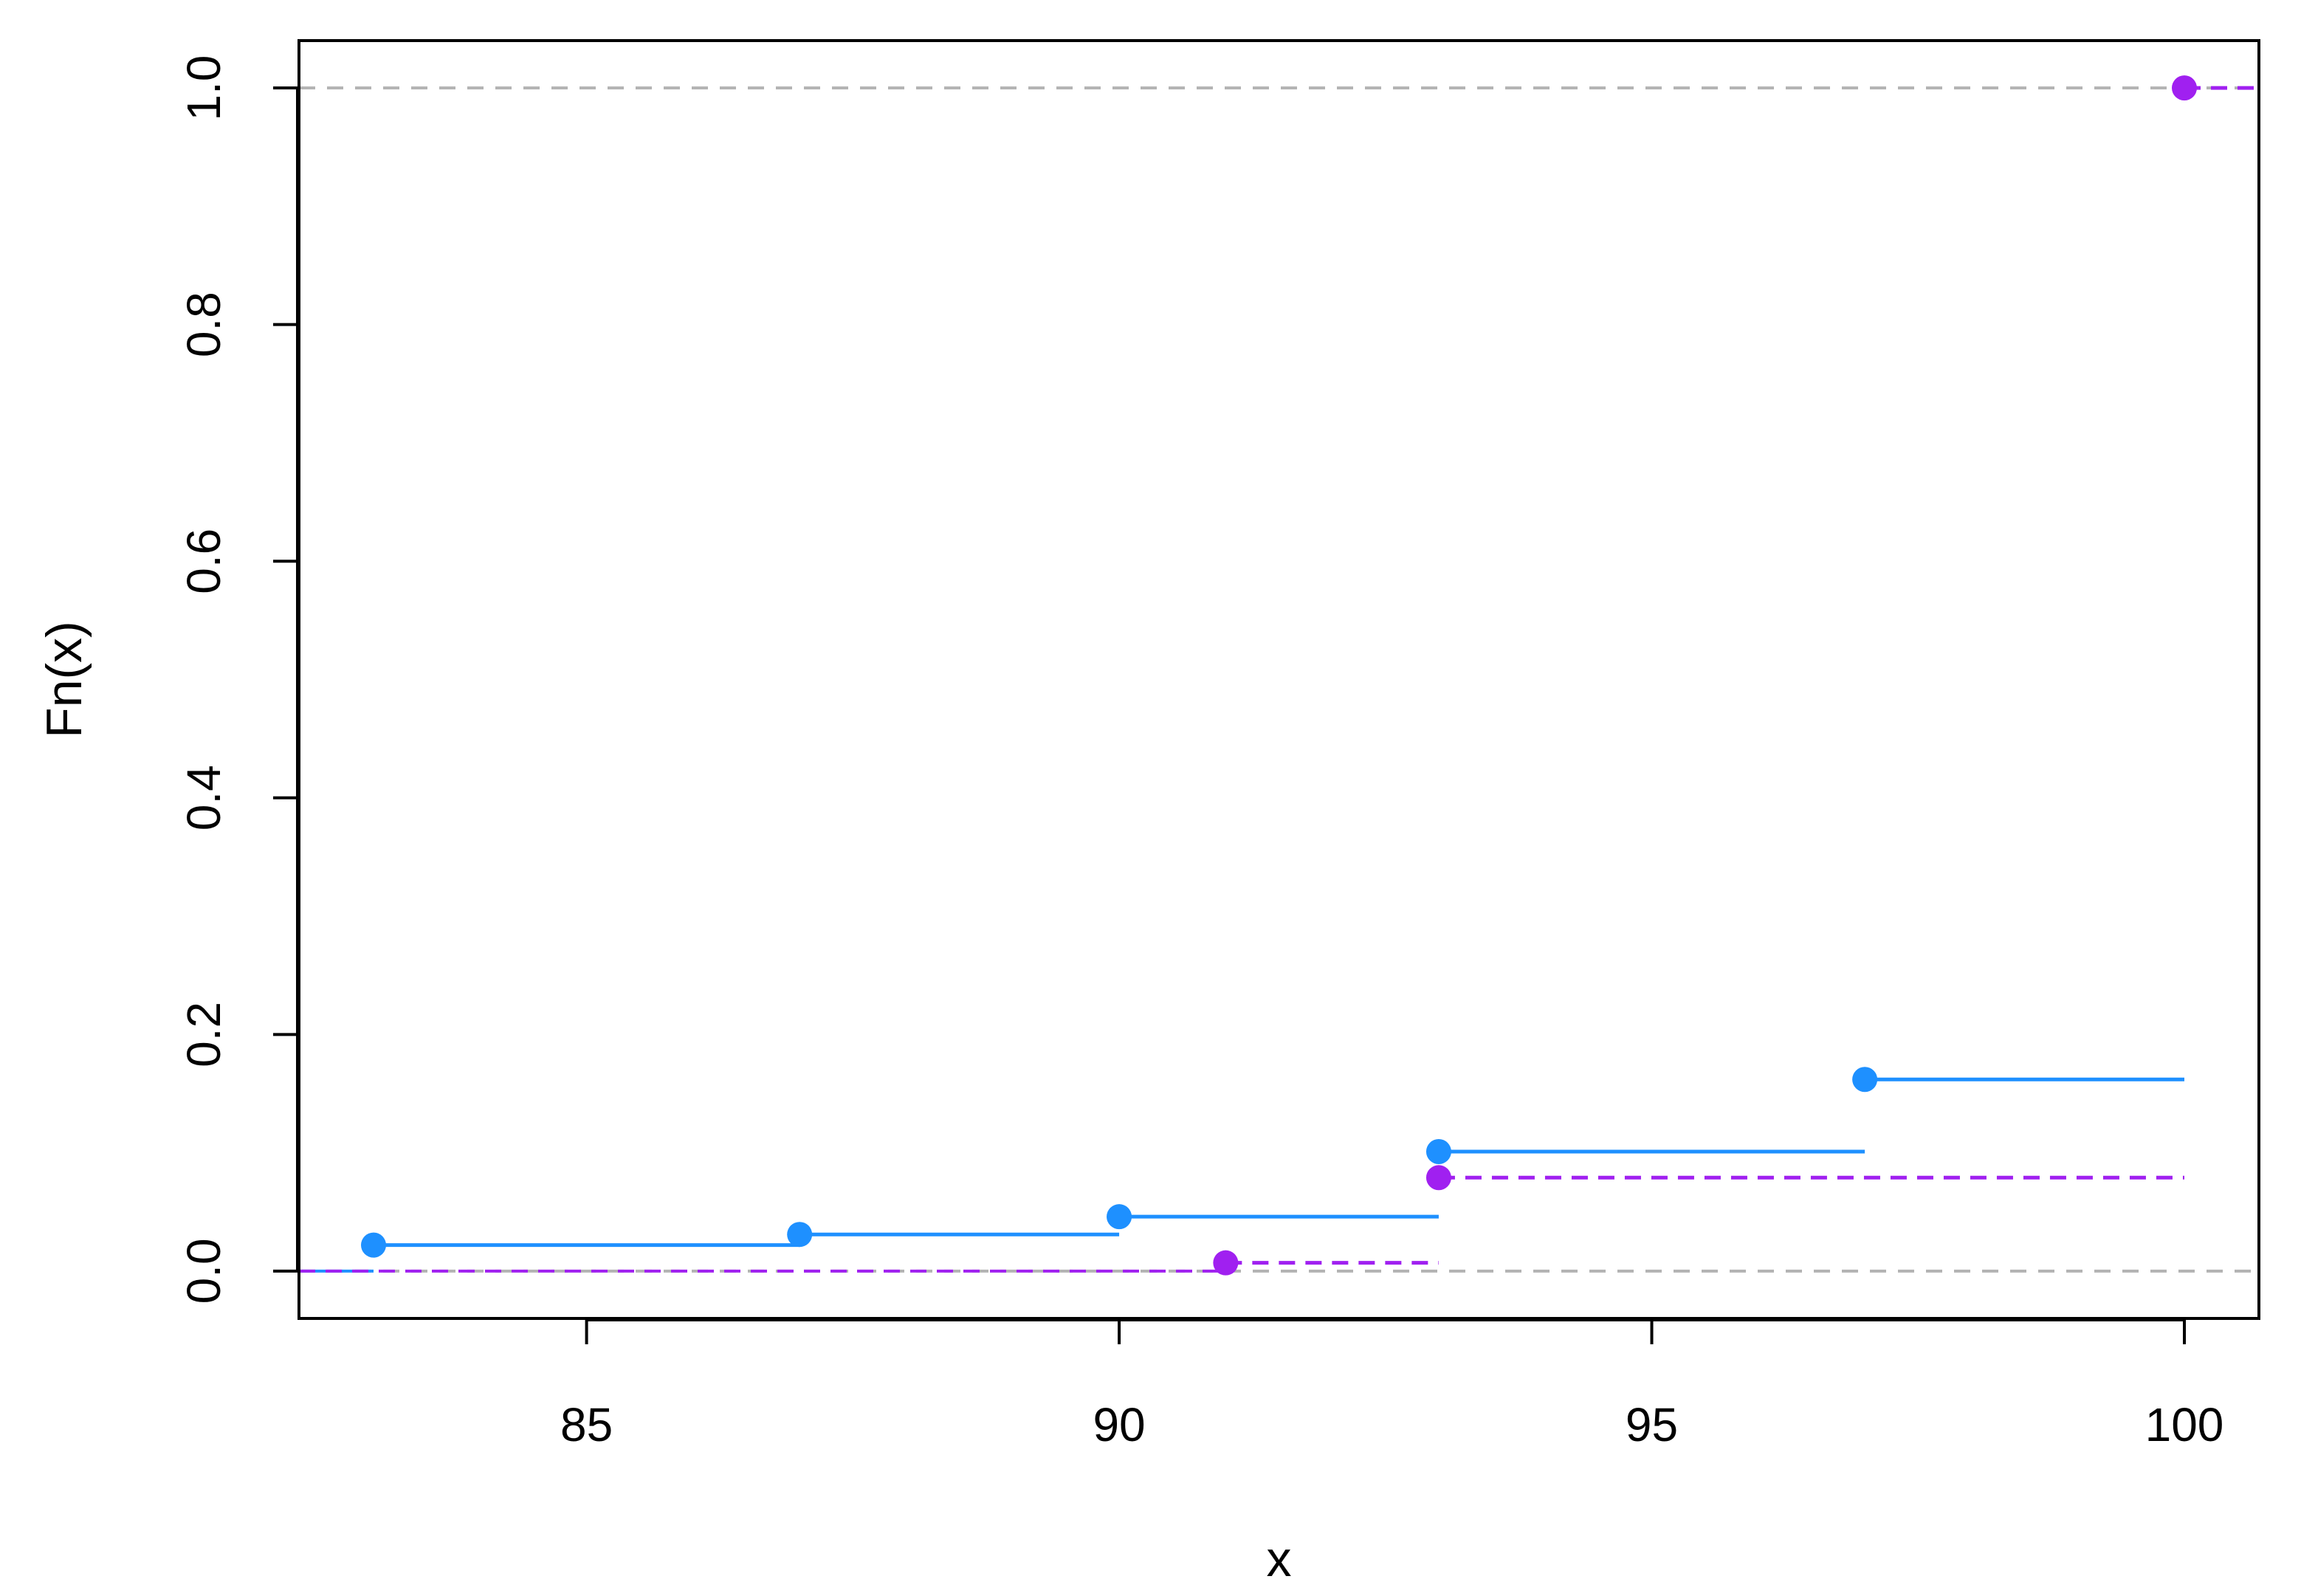 This screenshot has height=1596, width=2301. What do you see at coordinates (1391, 1384) in the screenshot?
I see `x-axis: 85 90 95 100` at bounding box center [1391, 1384].